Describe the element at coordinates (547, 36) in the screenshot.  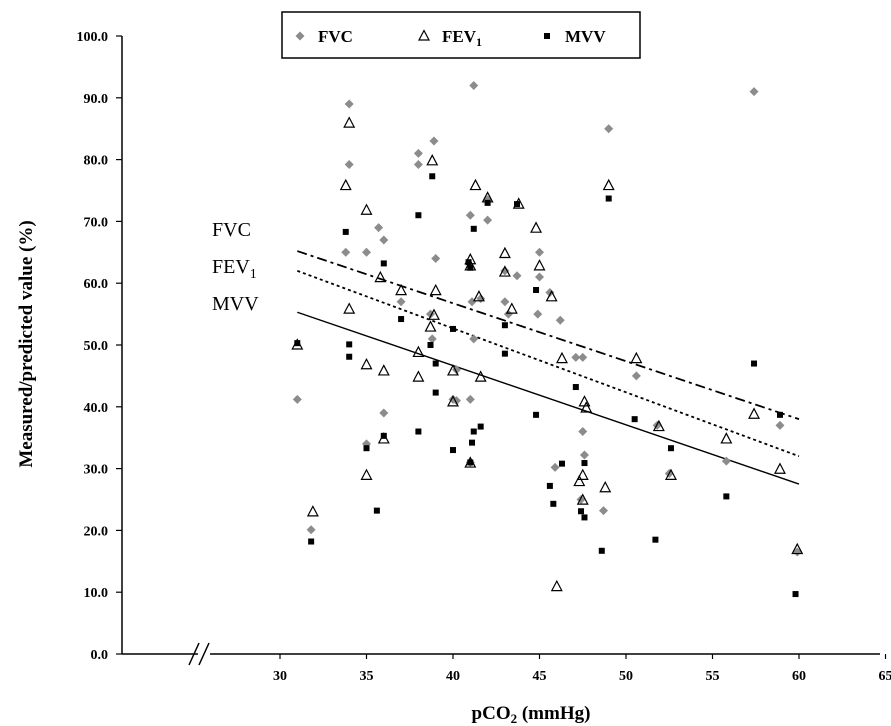
I see `legend-marker-mvv` at that location.